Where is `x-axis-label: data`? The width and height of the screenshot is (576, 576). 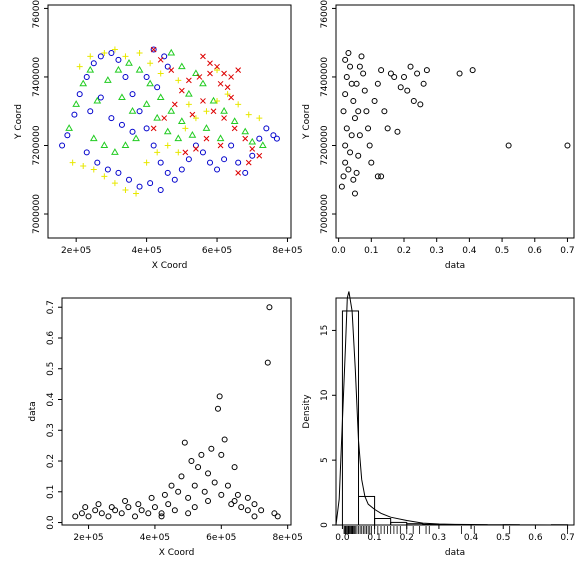 x-axis-label: data is located at coordinates (455, 553).